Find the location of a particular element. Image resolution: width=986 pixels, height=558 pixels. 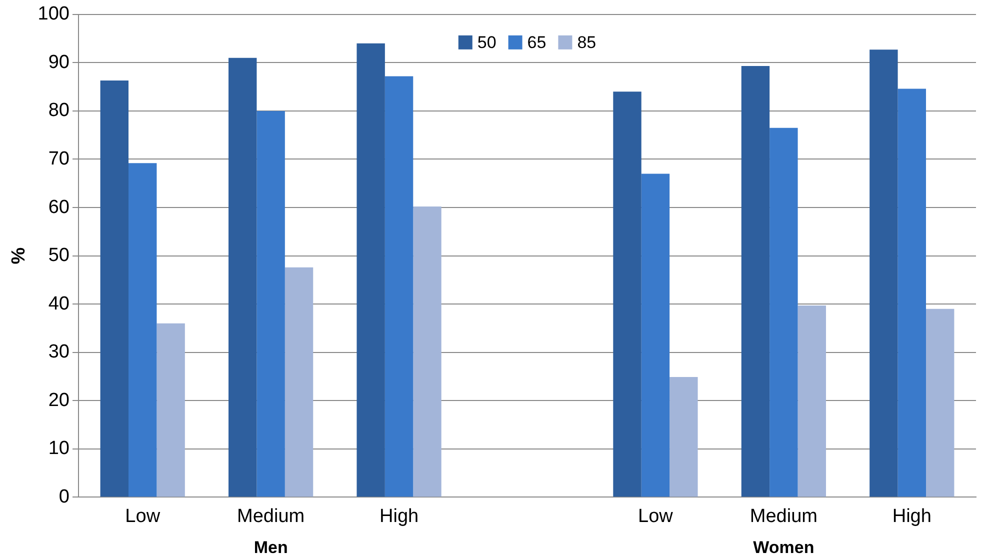

legend-label: 50 is located at coordinates (486, 42).